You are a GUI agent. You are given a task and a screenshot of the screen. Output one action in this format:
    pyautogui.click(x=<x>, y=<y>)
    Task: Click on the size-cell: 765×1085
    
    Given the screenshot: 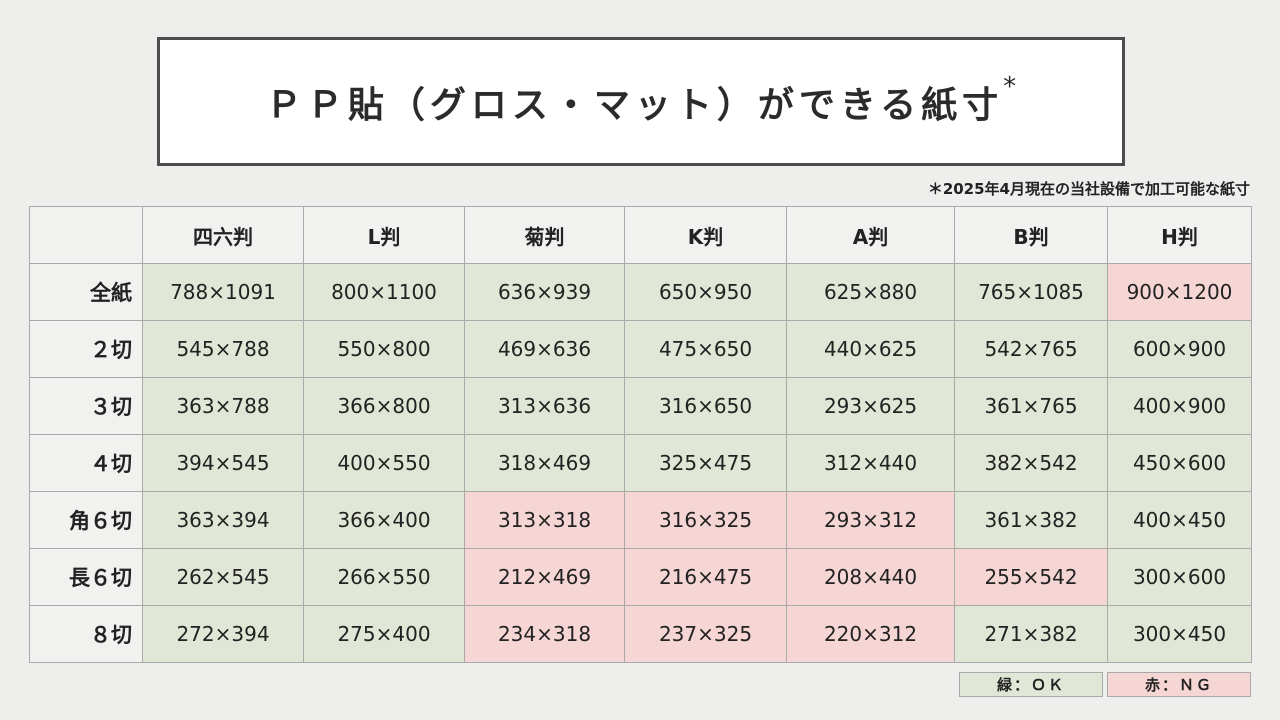 What is the action you would take?
    pyautogui.click(x=1031, y=292)
    